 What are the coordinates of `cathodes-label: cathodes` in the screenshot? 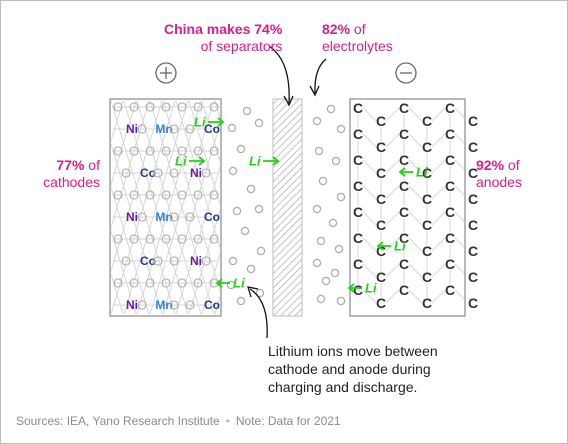 It's located at (71, 182).